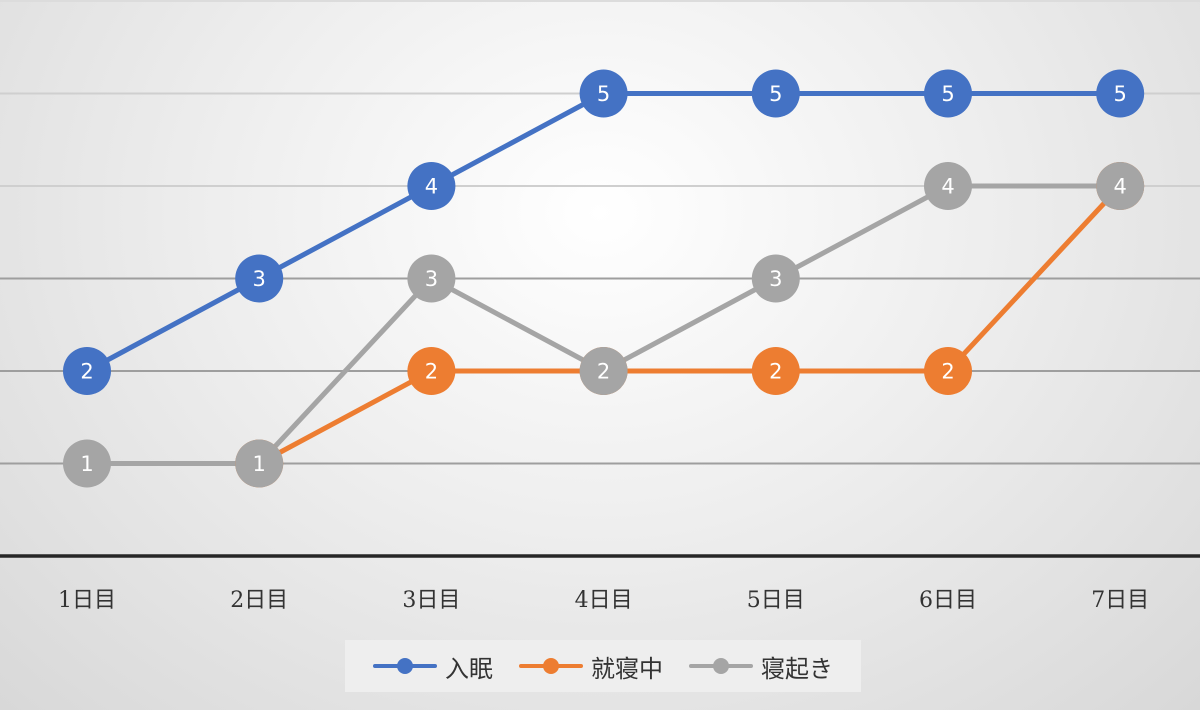 This screenshot has width=1200, height=710. I want to click on legend-item-series-0: 入眠, so click(433, 666).